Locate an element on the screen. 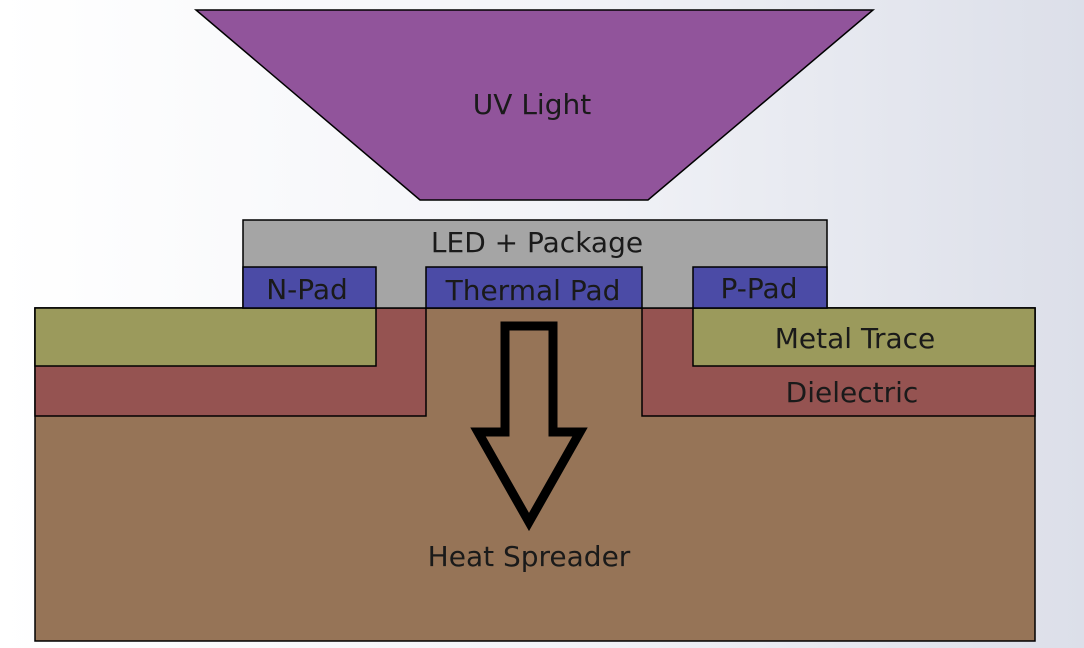 This screenshot has width=1084, height=648. p-pad-label: P-Pad is located at coordinates (759, 288).